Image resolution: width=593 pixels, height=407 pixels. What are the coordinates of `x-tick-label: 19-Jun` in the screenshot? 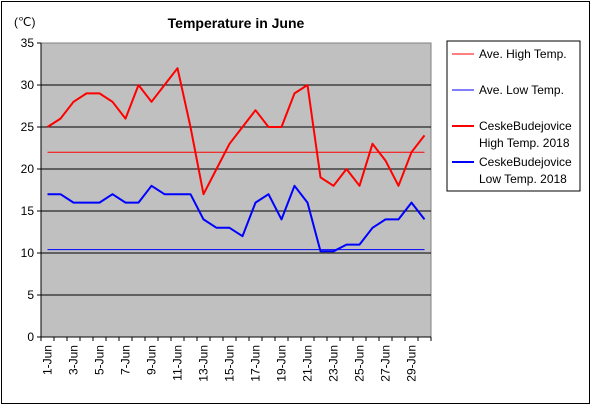 It's located at (282, 363).